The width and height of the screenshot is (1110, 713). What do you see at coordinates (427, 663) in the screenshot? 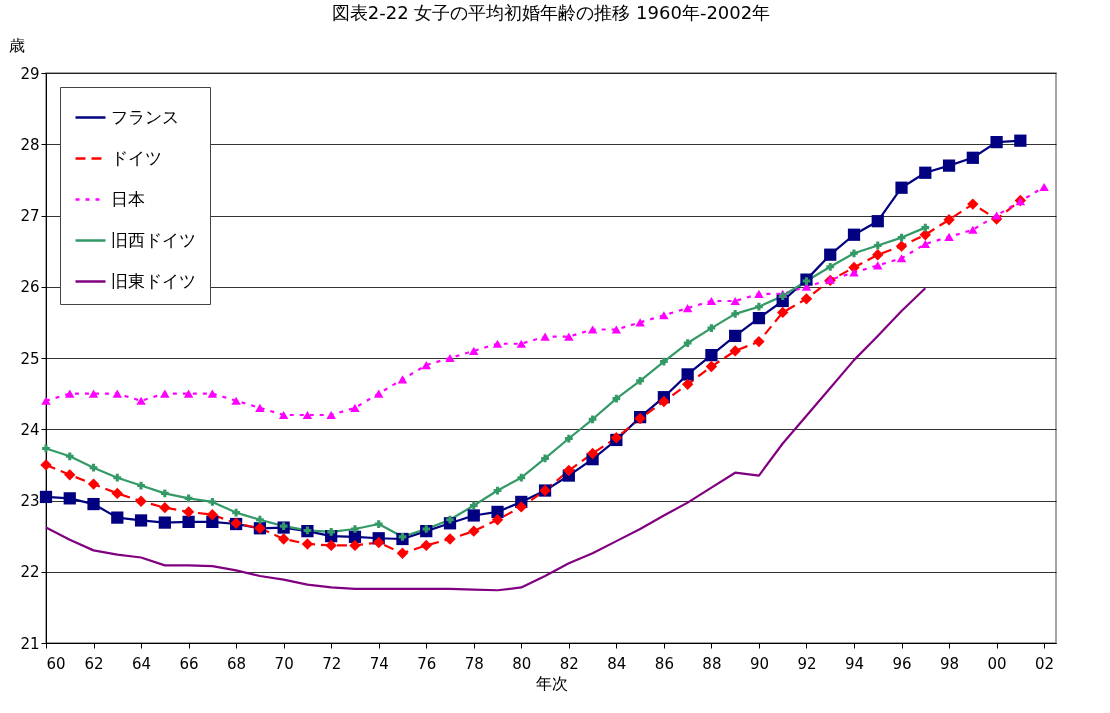
I see `x-tick-label: 76` at bounding box center [427, 663].